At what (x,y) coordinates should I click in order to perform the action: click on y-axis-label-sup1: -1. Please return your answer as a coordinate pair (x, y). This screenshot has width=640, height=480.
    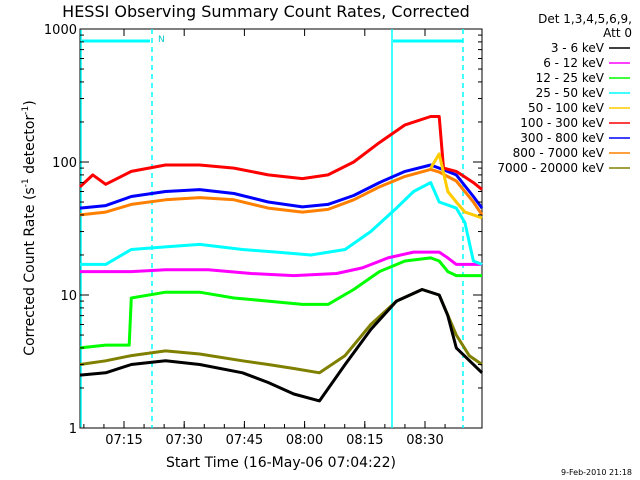
    Looking at the image, I should click on (26, 182).